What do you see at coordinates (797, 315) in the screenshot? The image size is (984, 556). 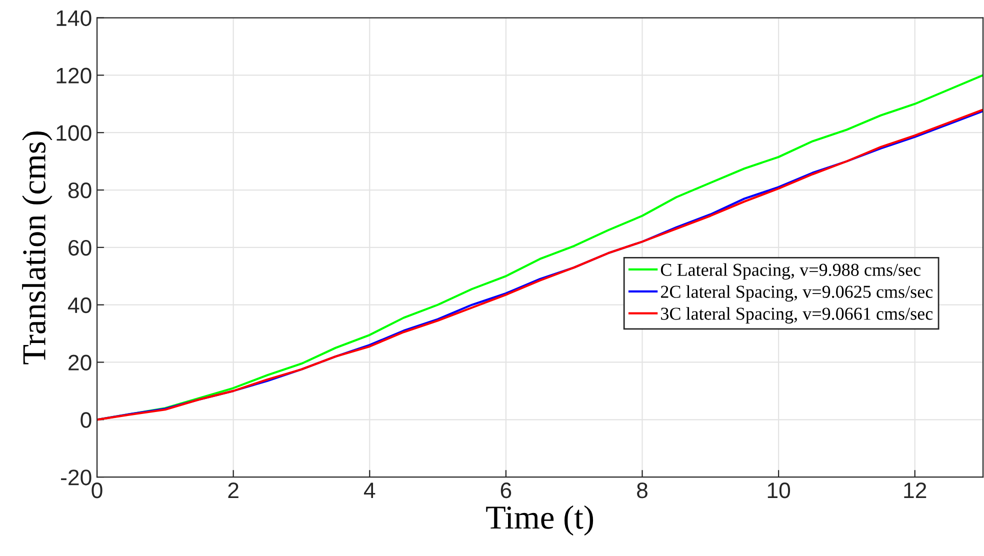 I see `legend-label: 3C lateral Spacing, v=9.0661 cms/sec` at bounding box center [797, 315].